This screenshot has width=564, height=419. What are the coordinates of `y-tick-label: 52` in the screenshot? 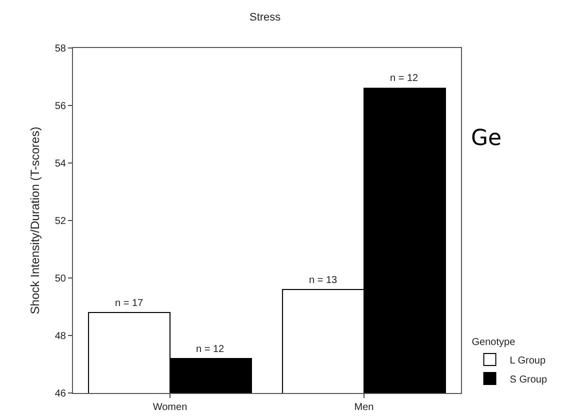 It's located at (60, 221).